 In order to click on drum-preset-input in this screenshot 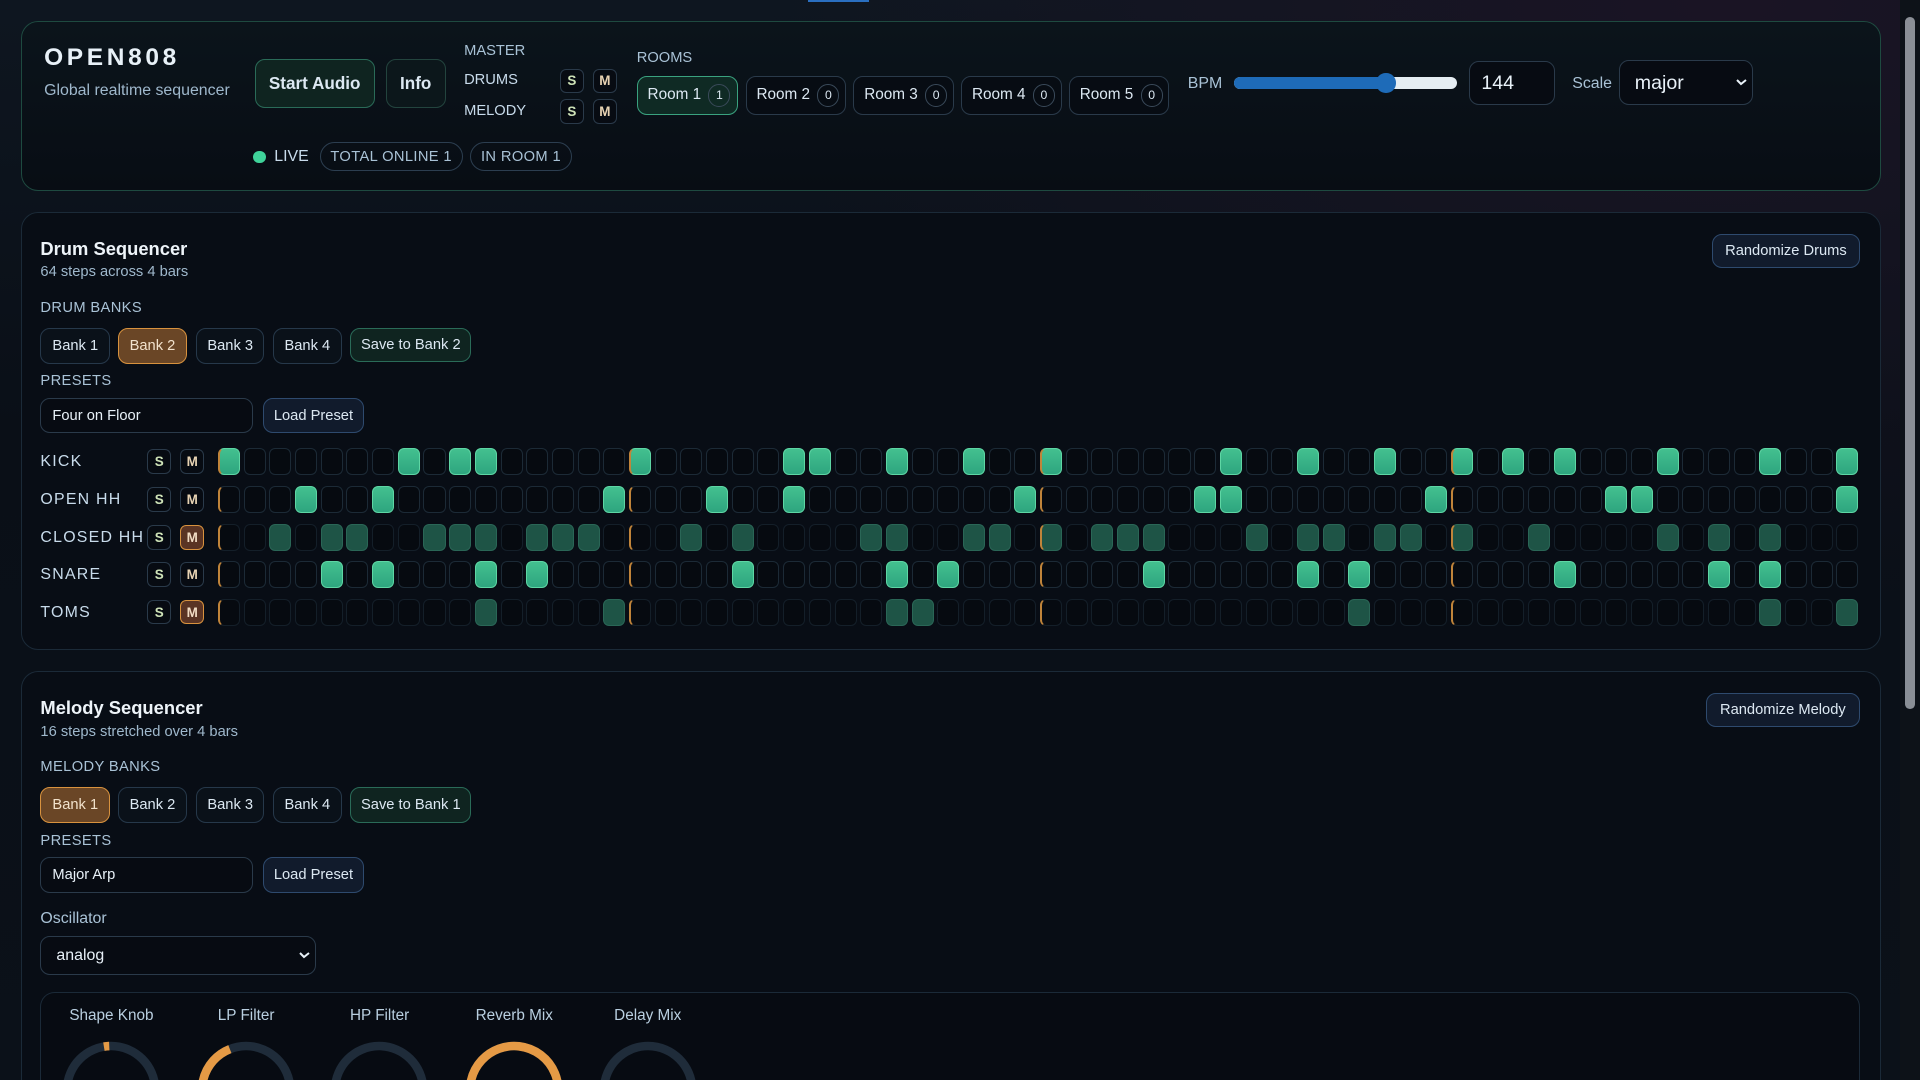, I will do `click(147, 415)`.